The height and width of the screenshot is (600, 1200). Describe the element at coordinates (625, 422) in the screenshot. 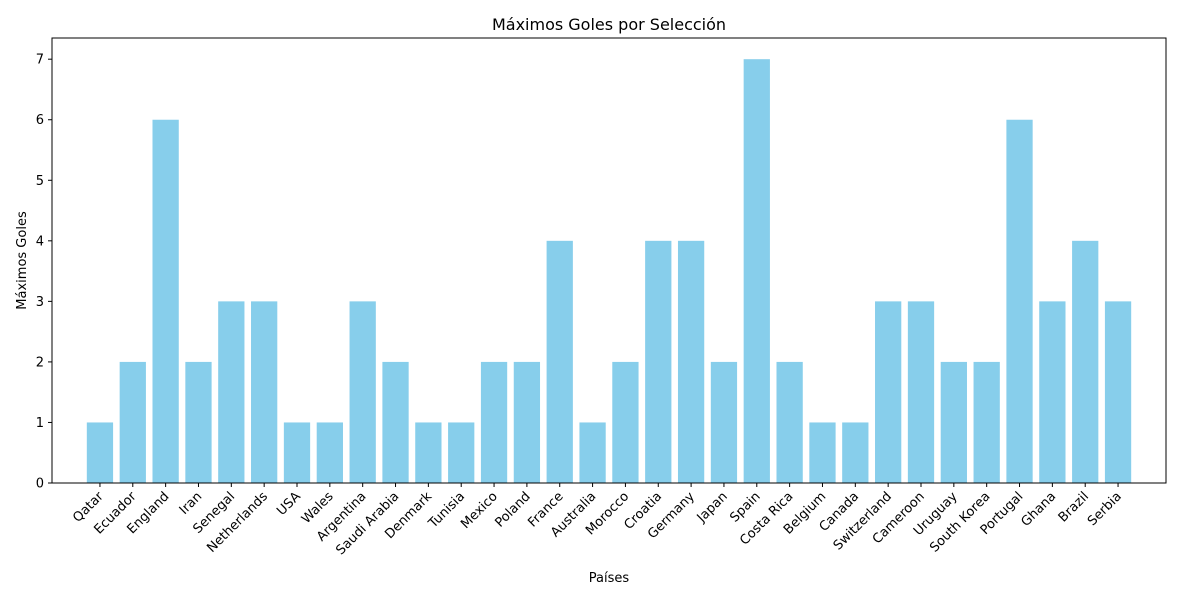

I see `bar-morocco` at that location.